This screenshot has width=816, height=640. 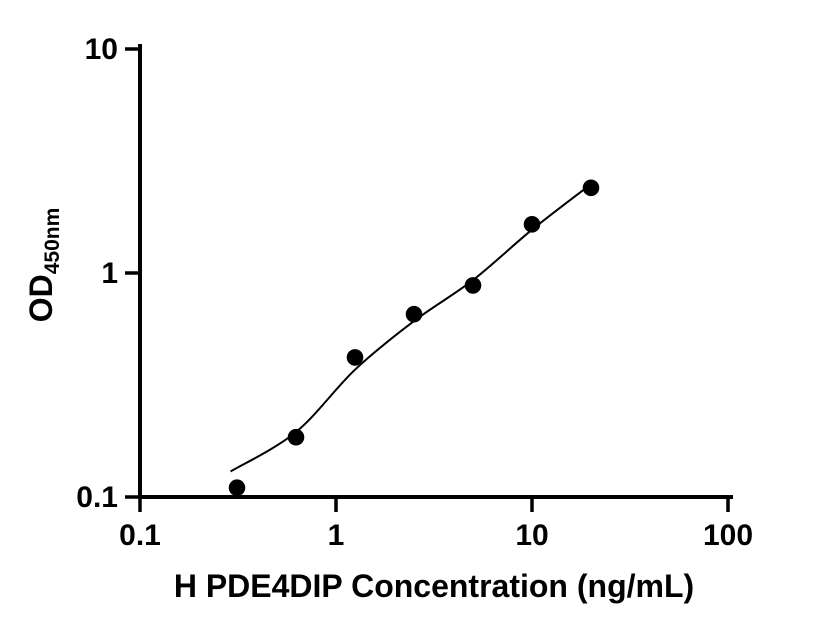 I want to click on y-tick-label: 1, so click(x=109, y=273).